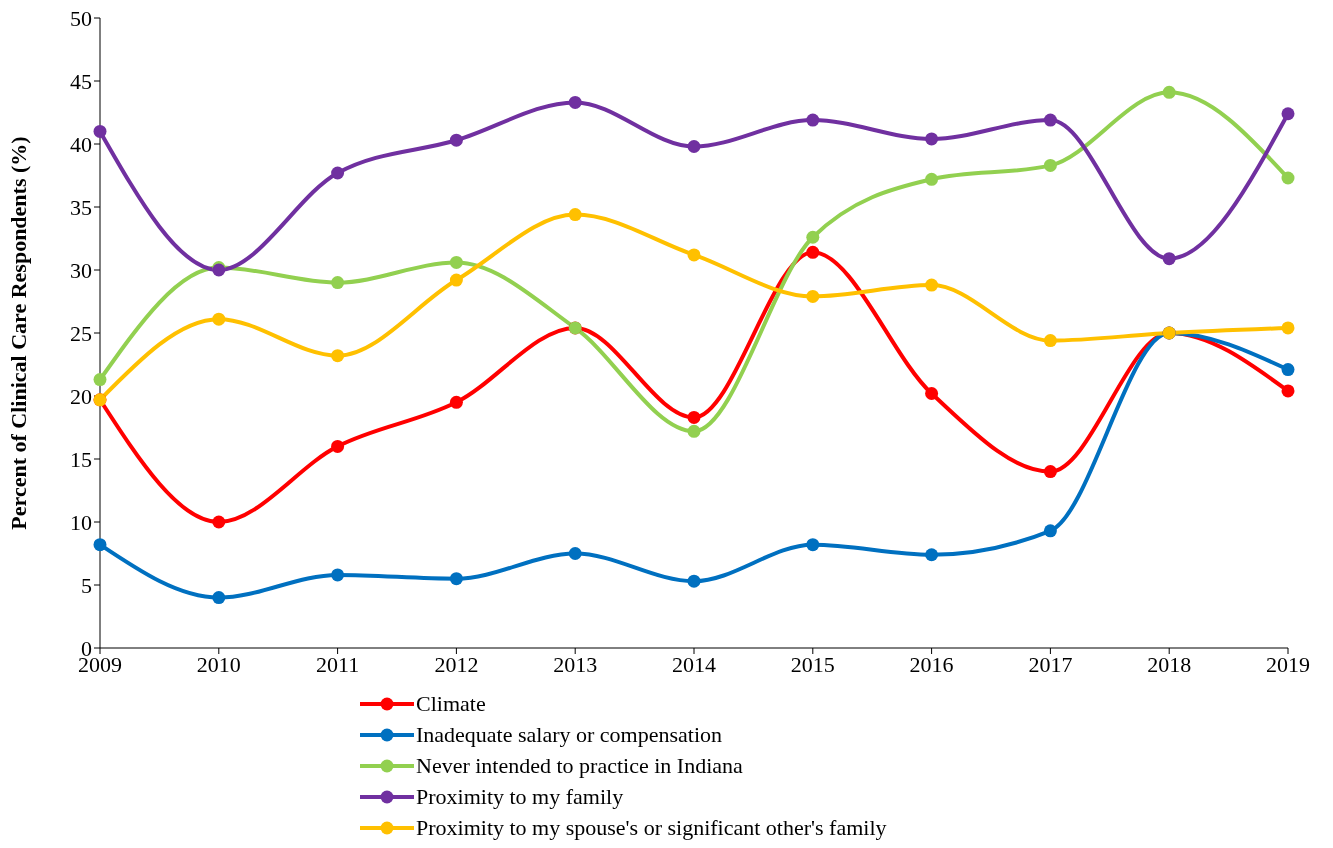 The image size is (1333, 848). Describe the element at coordinates (1050, 664) in the screenshot. I see `x-tick-label: 2017` at that location.